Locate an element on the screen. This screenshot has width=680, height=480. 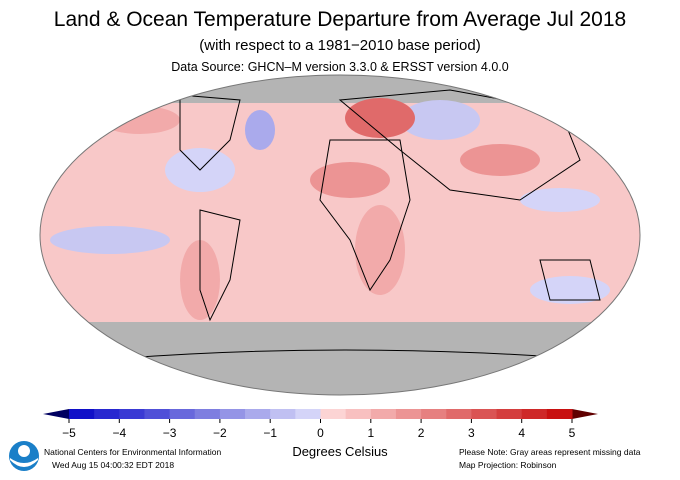
colorbar-label: Degrees Celsius is located at coordinates (340, 451).